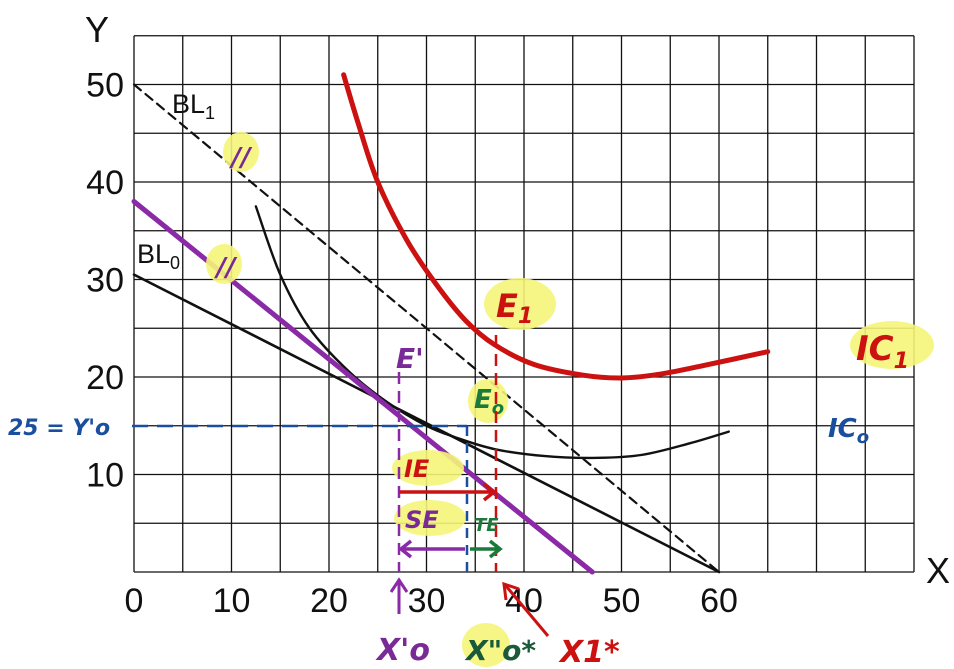 The image size is (954, 669). What do you see at coordinates (901, 361) in the screenshot?
I see `ic1-subscript: 1` at bounding box center [901, 361].